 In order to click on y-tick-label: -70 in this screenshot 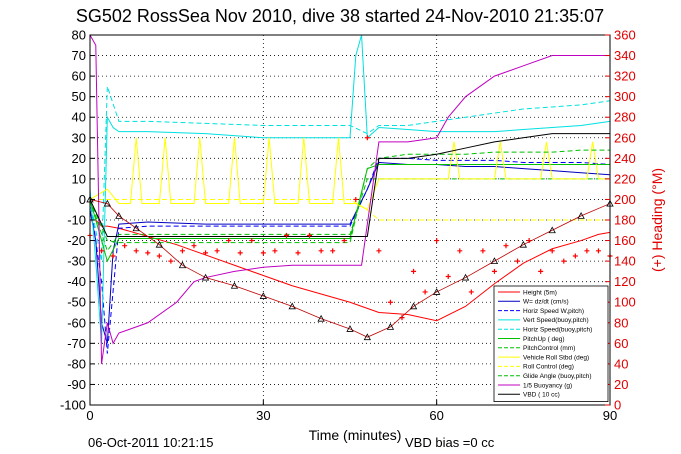, I will do `click(76, 343)`.